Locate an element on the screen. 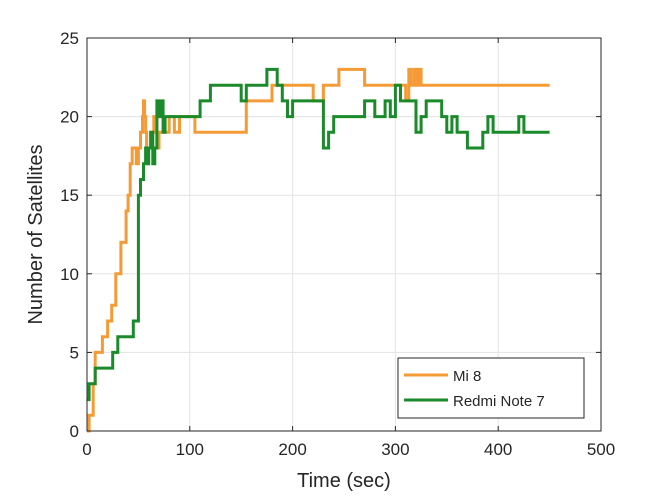 The image size is (664, 503). x-tick-label: 200 is located at coordinates (292, 449).